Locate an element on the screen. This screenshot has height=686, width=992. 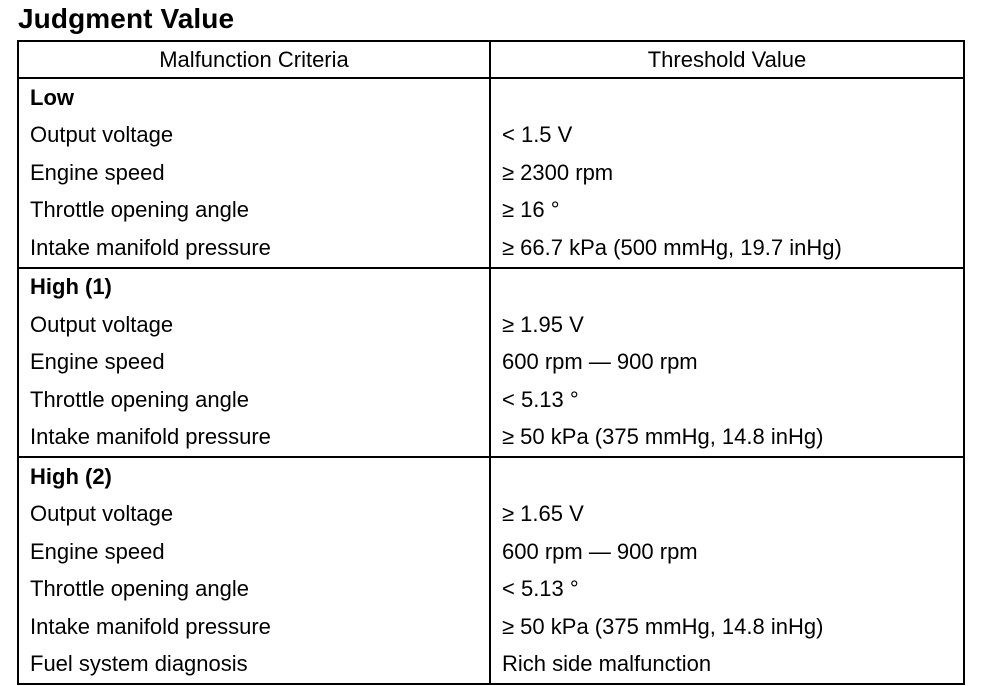
group-header-row: Low is located at coordinates (491, 97).